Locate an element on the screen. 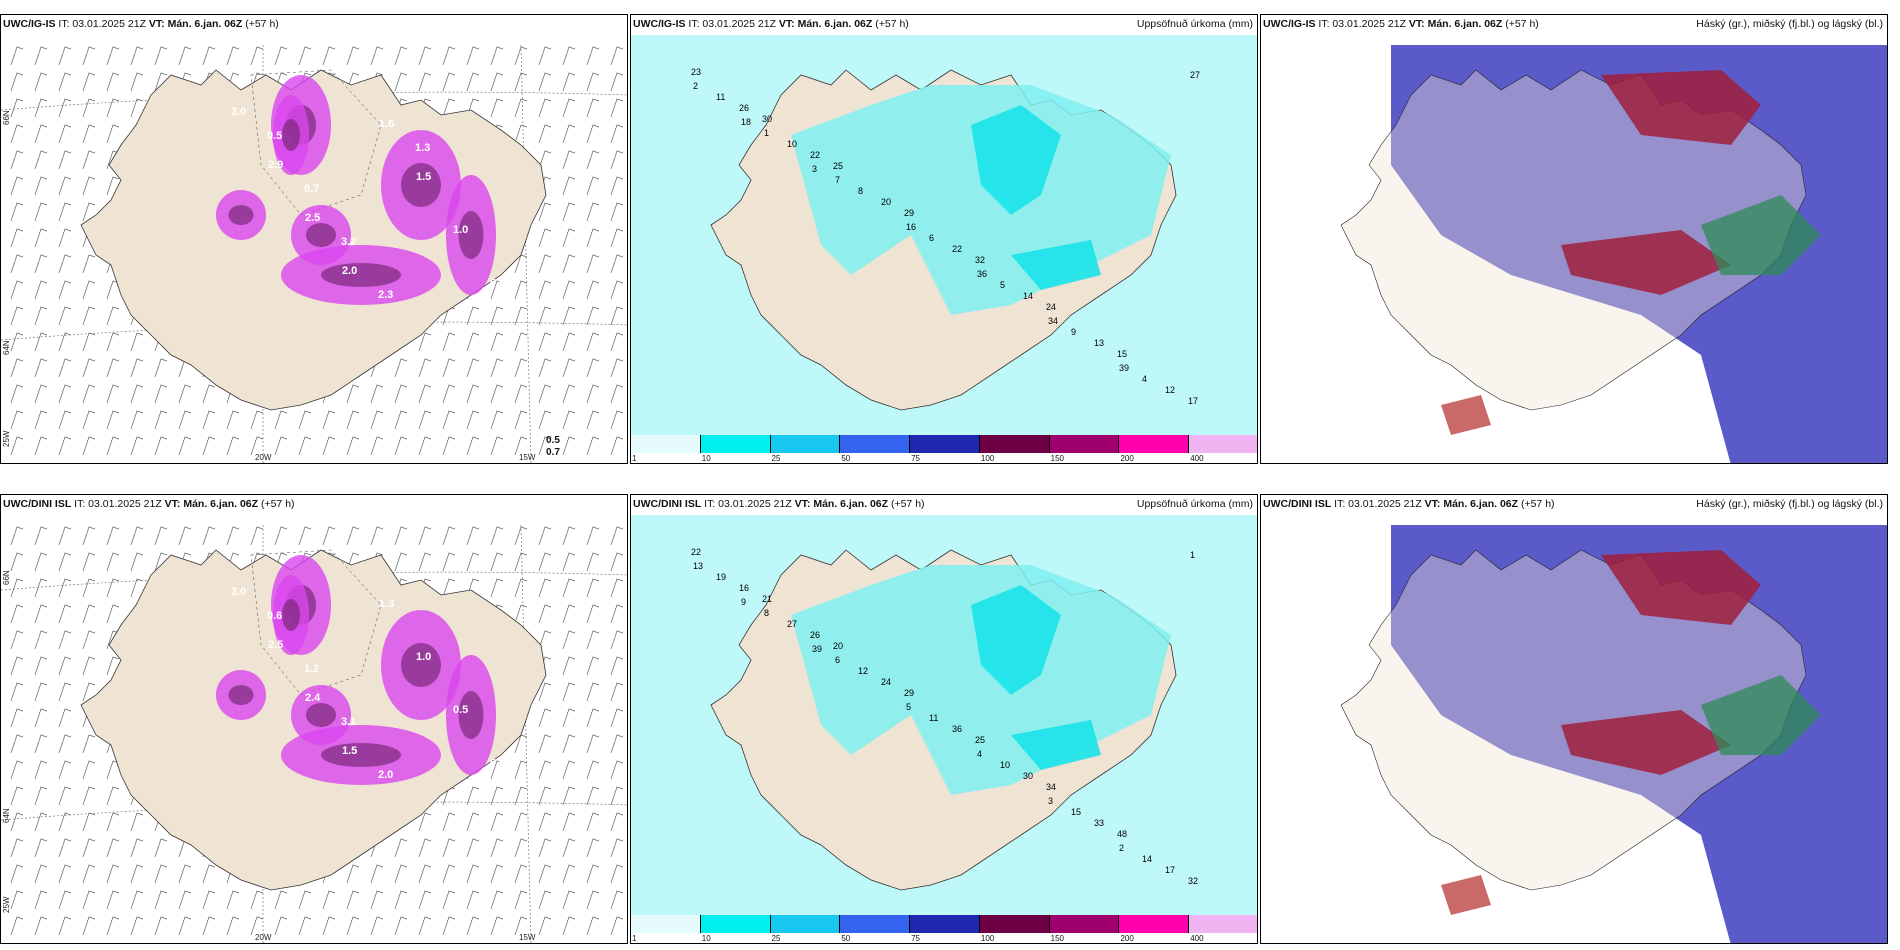  precip-value-label: 0.9 is located at coordinates (497, 763).